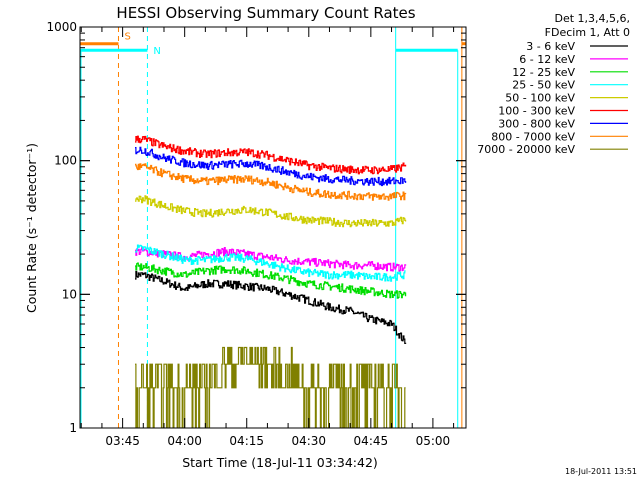  Describe the element at coordinates (184, 441) in the screenshot. I see `x-tick-label: 04:00` at that location.